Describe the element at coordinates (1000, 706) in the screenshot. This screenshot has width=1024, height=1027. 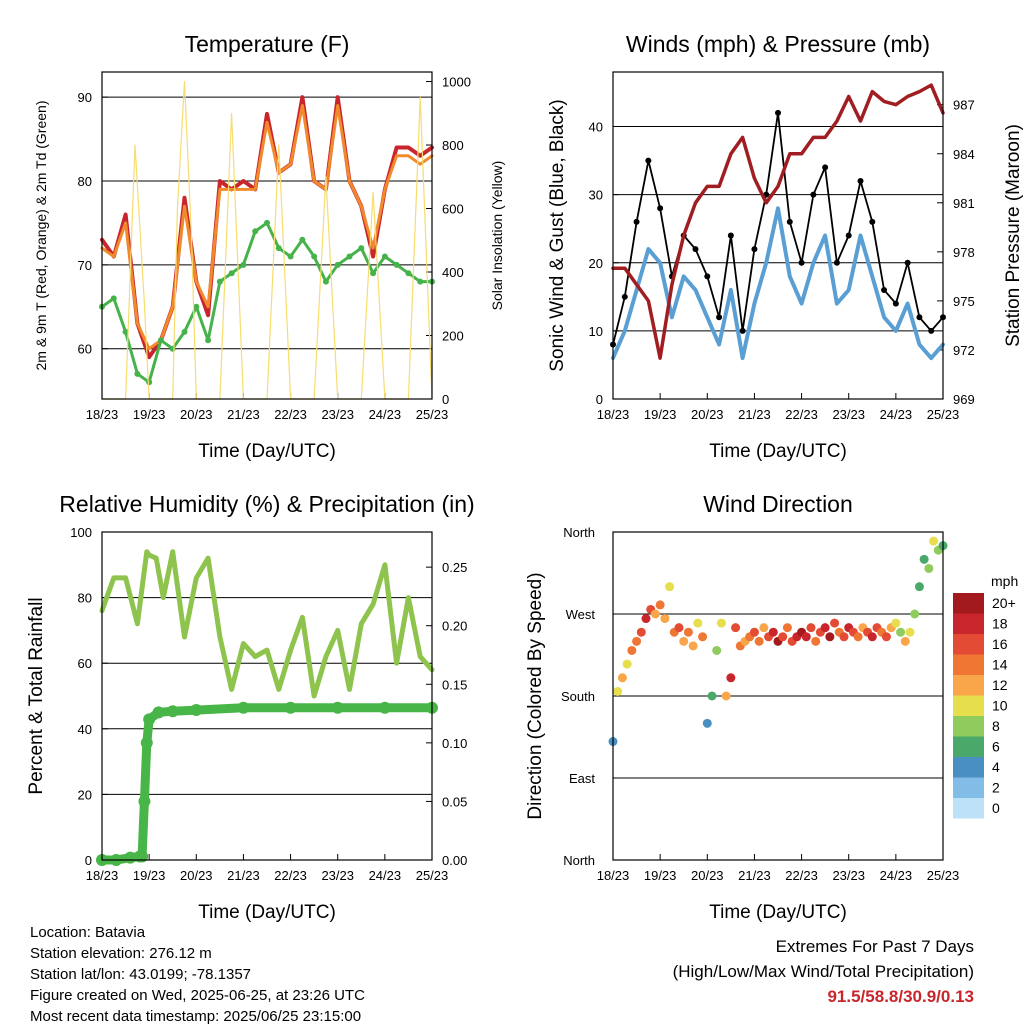
I see `legend-label: 10` at that location.